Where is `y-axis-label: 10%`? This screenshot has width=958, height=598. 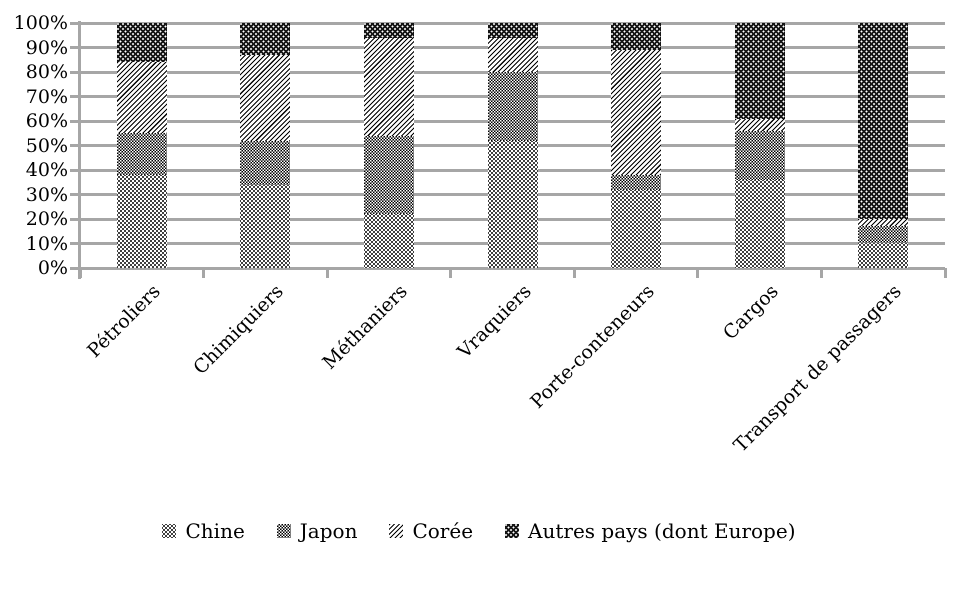
y-axis-label: 10% is located at coordinates (46, 243).